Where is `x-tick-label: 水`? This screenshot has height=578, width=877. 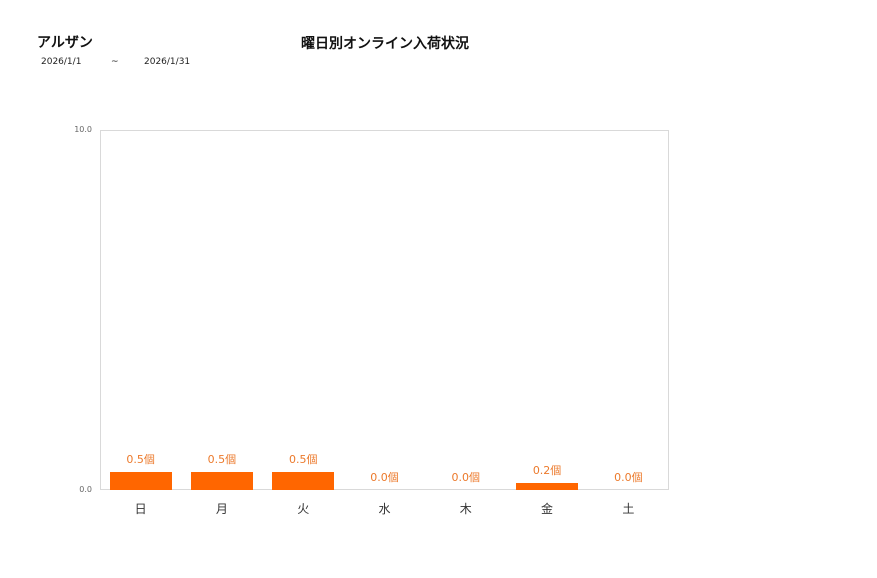 x-tick-label: 水 is located at coordinates (384, 509).